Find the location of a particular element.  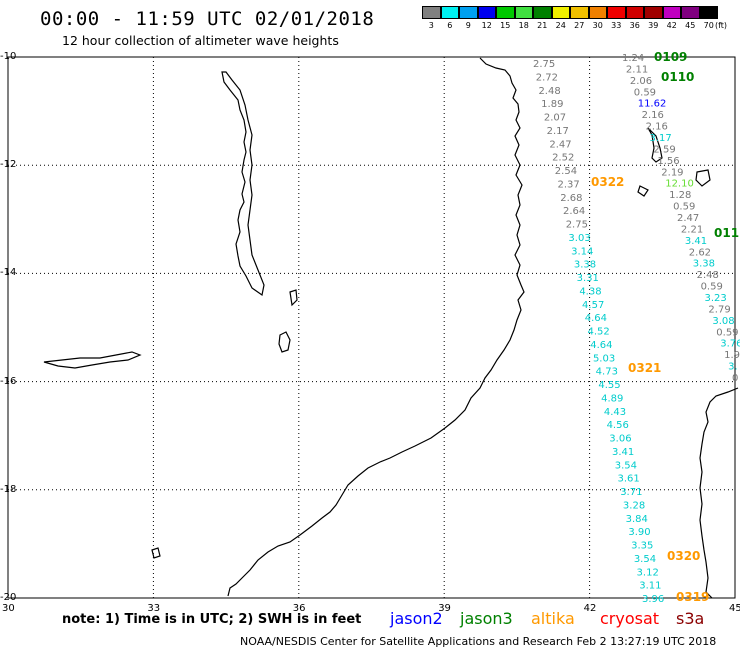

color-scale-label: 36 is located at coordinates (634, 25).